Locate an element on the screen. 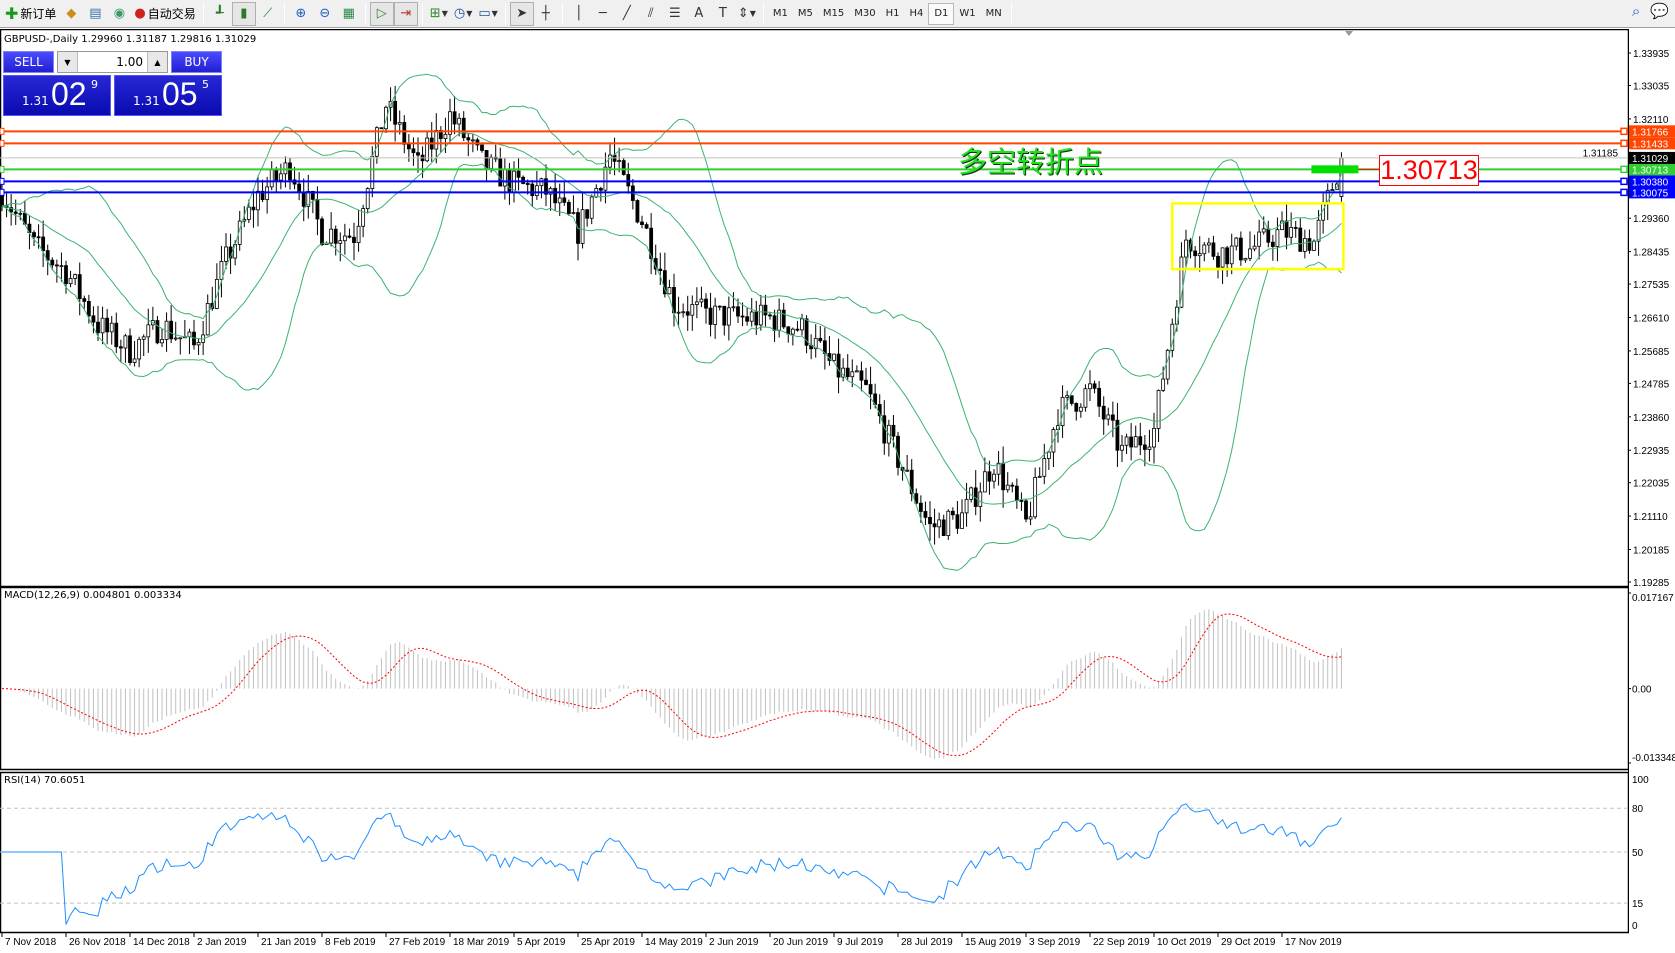  timeframe-w1: W1 is located at coordinates (967, 13).